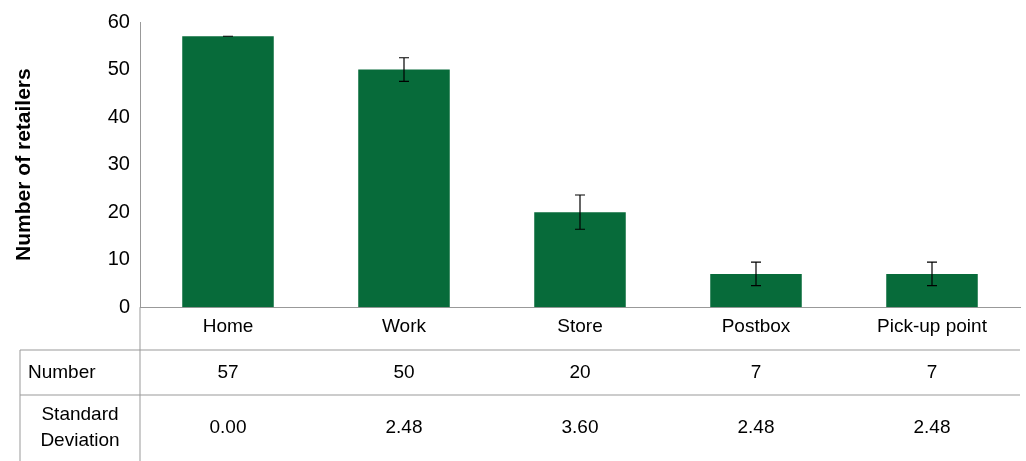 This screenshot has height=461, width=1026. I want to click on data-label: 50, so click(404, 371).